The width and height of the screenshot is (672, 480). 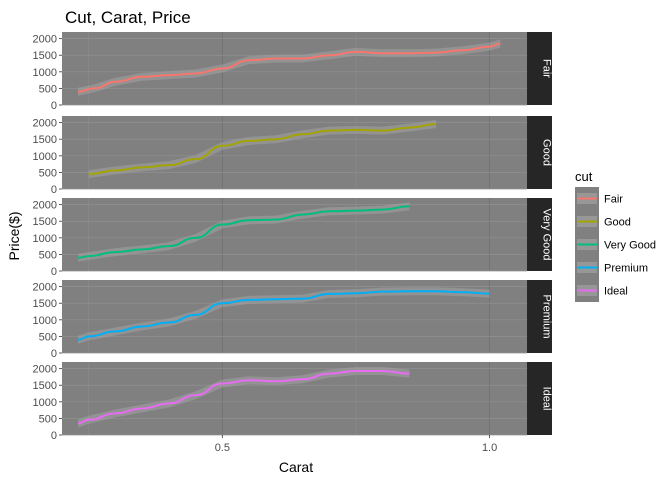 I want to click on legend-label: Fair, so click(x=613, y=200).